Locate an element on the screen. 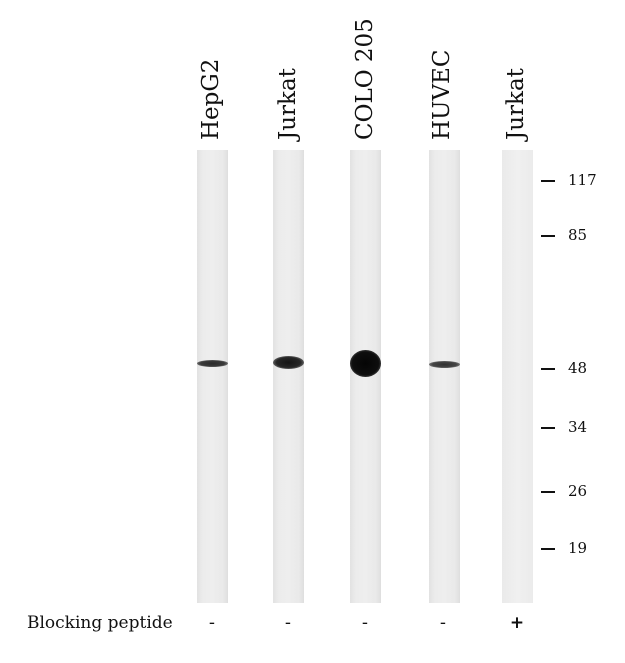 Image resolution: width=625 pixels, height=663 pixels. blocking-sign-colo205: - is located at coordinates (365, 623).